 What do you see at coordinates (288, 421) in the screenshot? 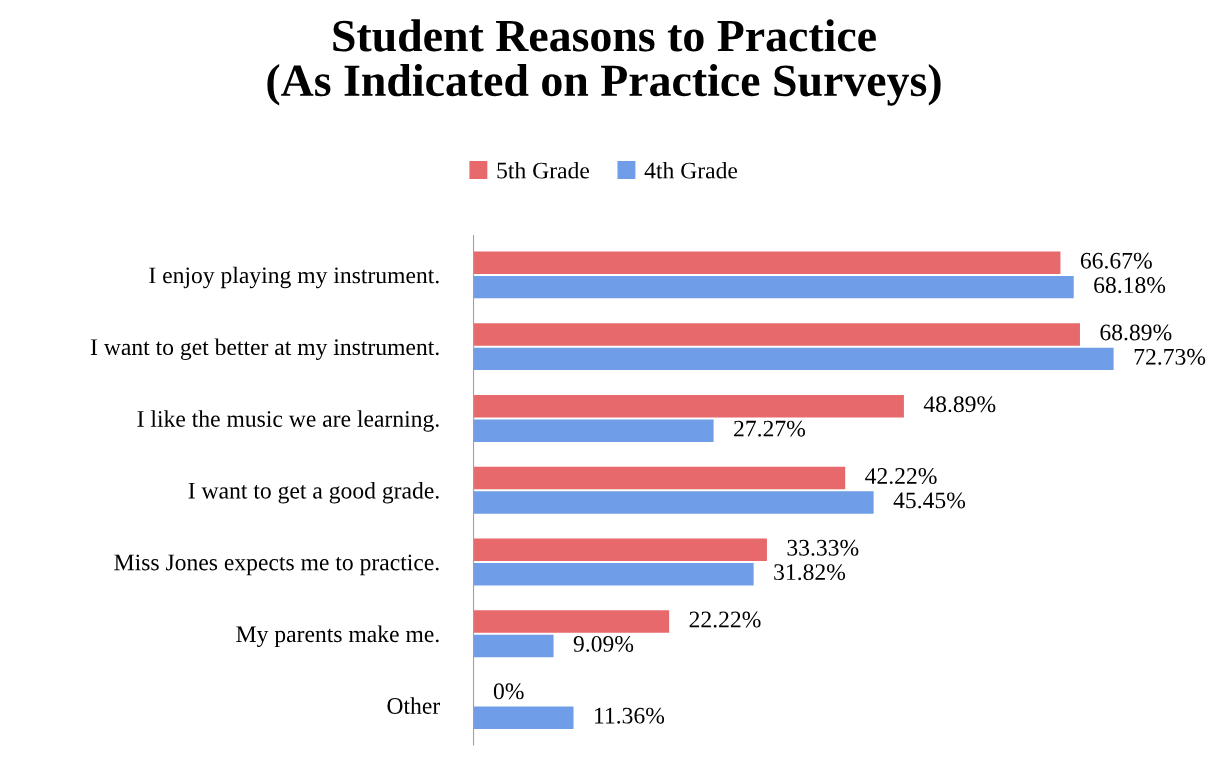
I see `y-tick-label: I like the music we are learning.` at bounding box center [288, 421].